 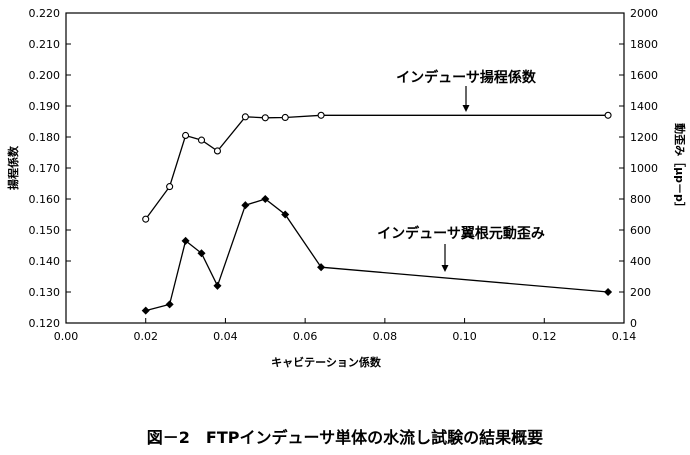 I want to click on y-right-tick-label: 600, so click(x=640, y=230).